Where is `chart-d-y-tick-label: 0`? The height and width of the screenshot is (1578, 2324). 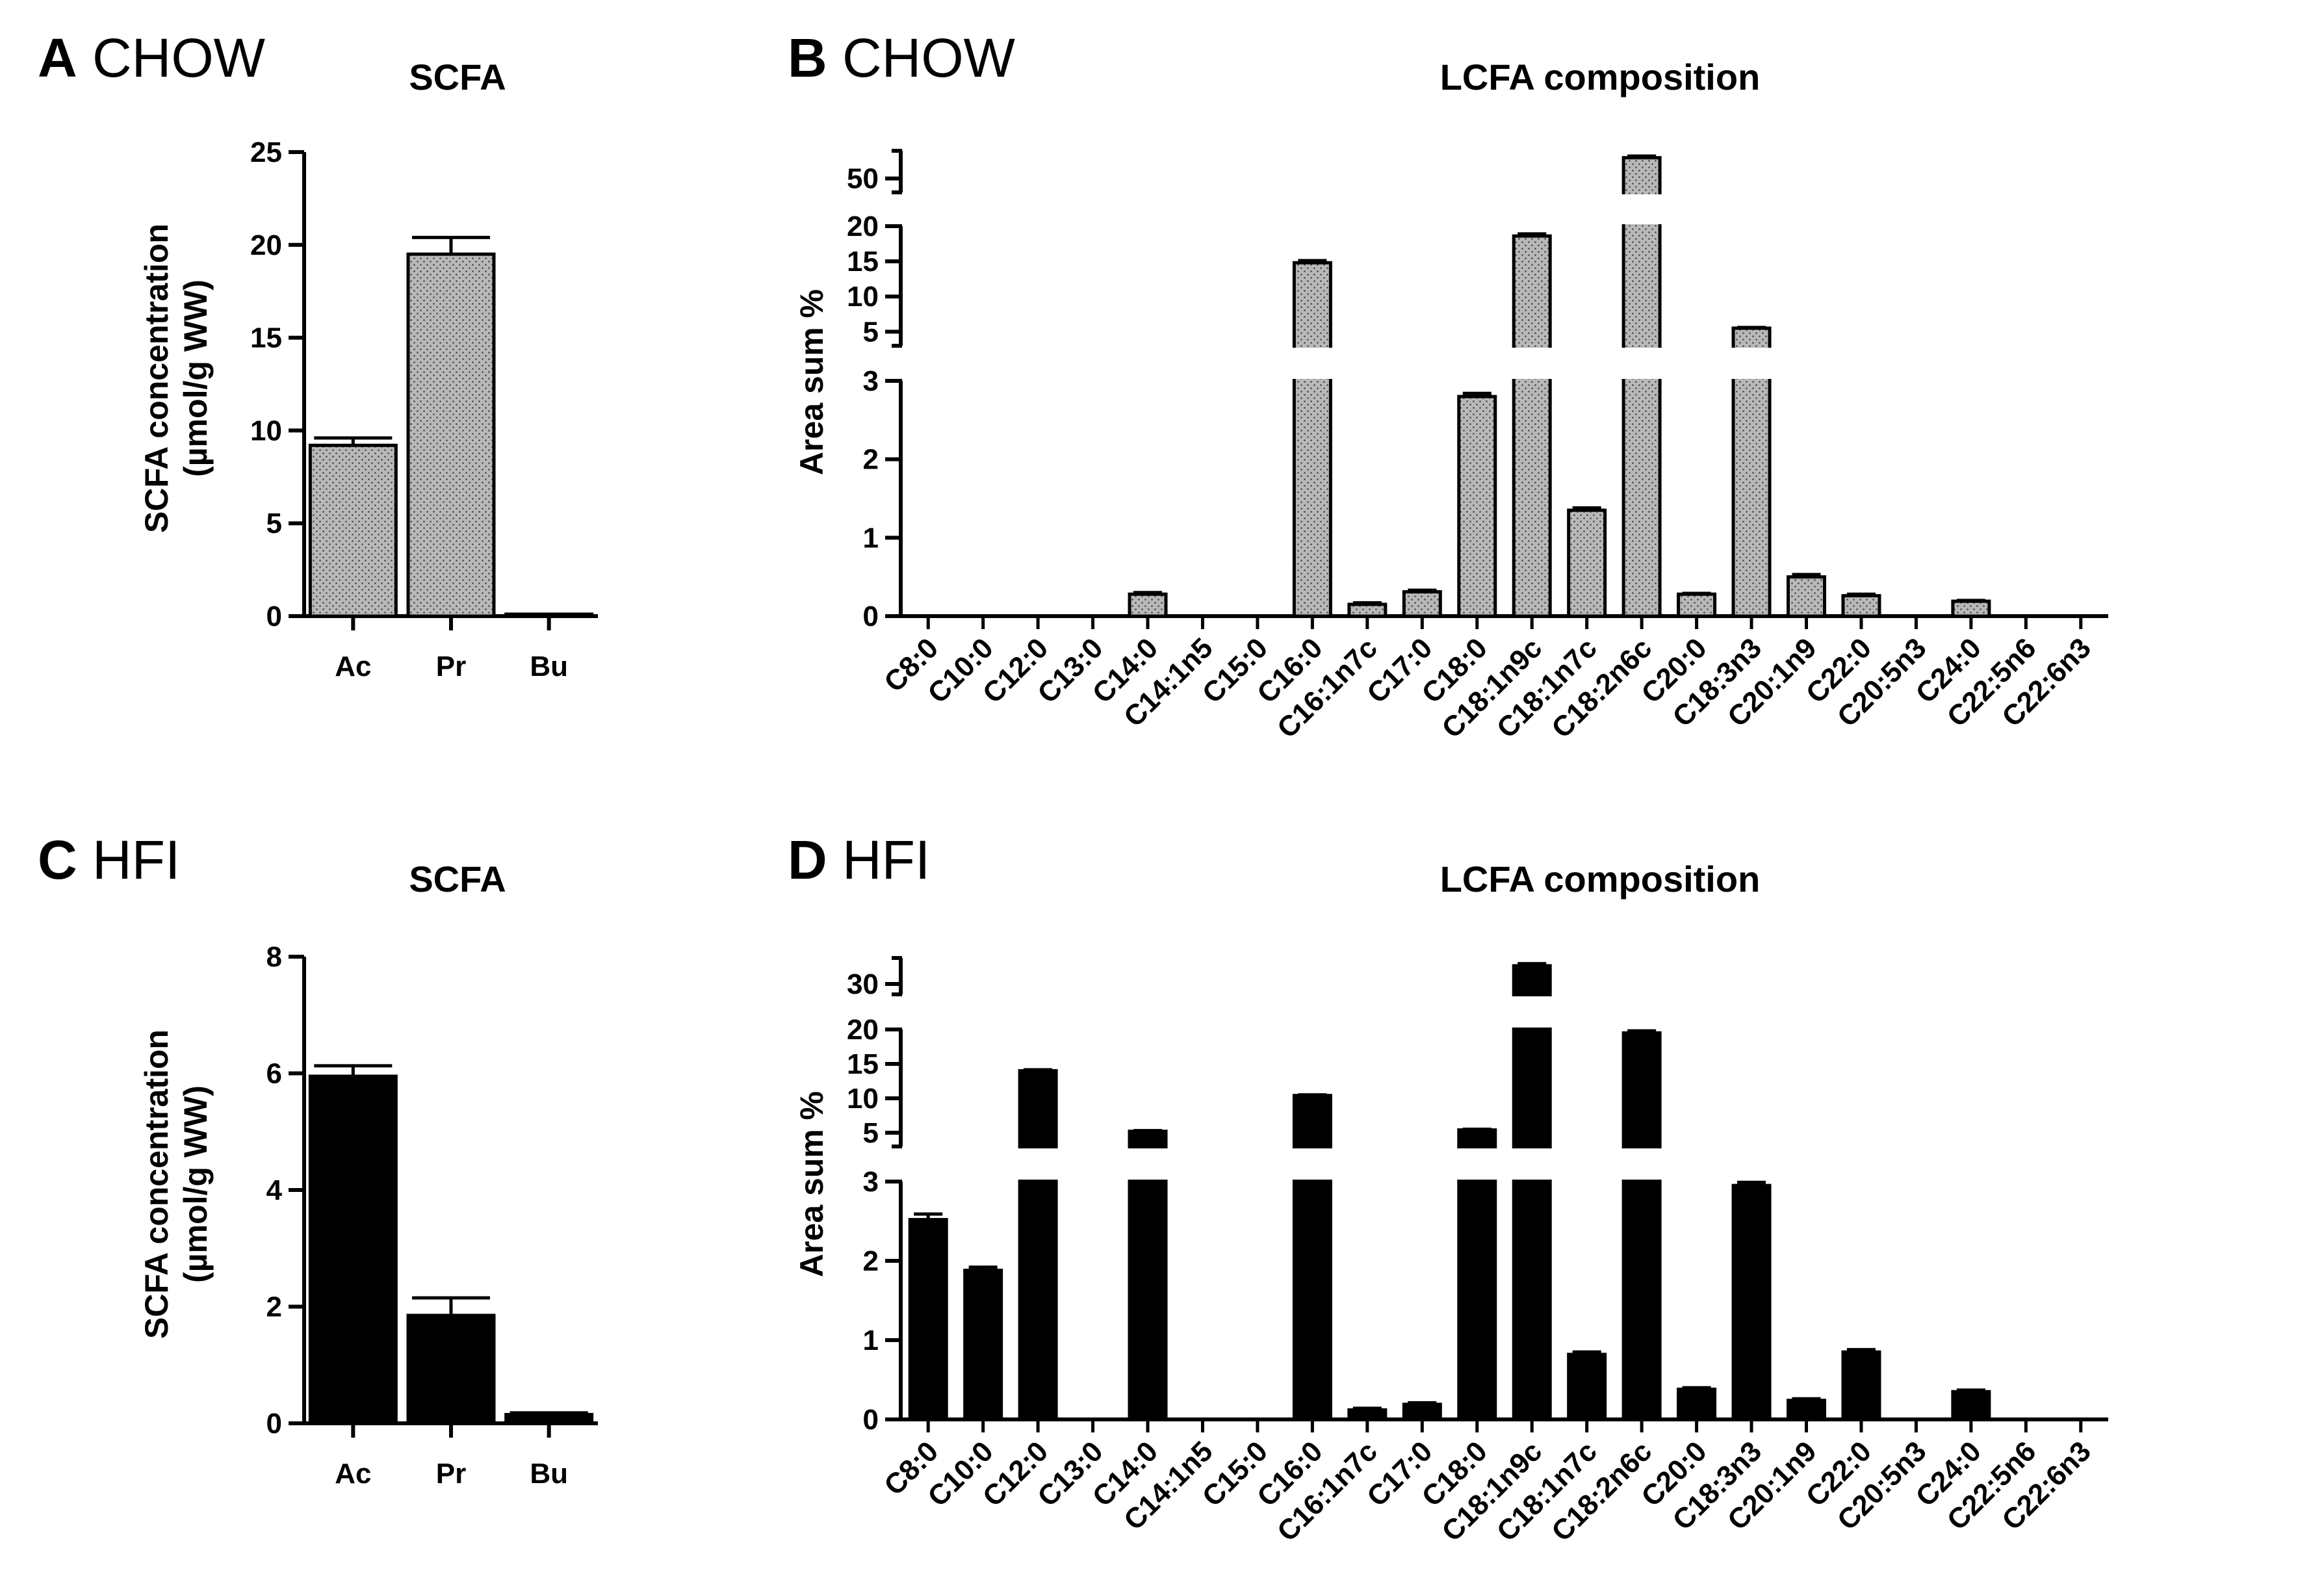 chart-d-y-tick-label: 0 is located at coordinates (871, 1420).